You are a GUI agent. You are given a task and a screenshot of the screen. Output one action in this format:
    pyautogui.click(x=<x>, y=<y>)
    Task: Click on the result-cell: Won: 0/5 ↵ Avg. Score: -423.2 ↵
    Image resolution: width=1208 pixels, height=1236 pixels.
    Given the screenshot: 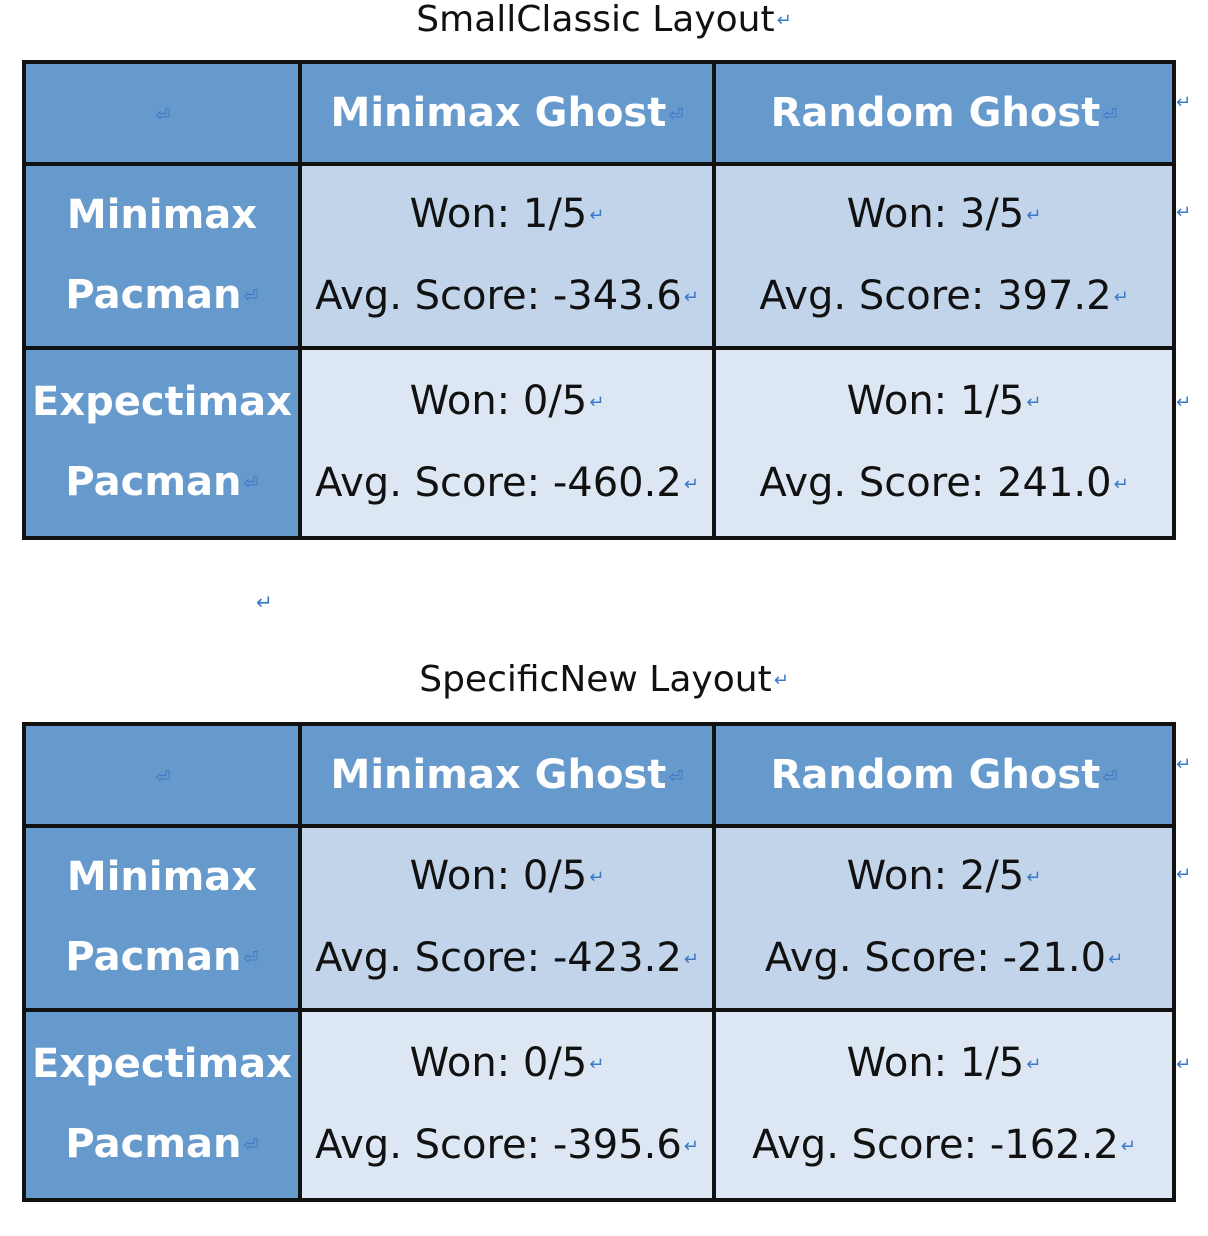 What is the action you would take?
    pyautogui.click(x=507, y=918)
    